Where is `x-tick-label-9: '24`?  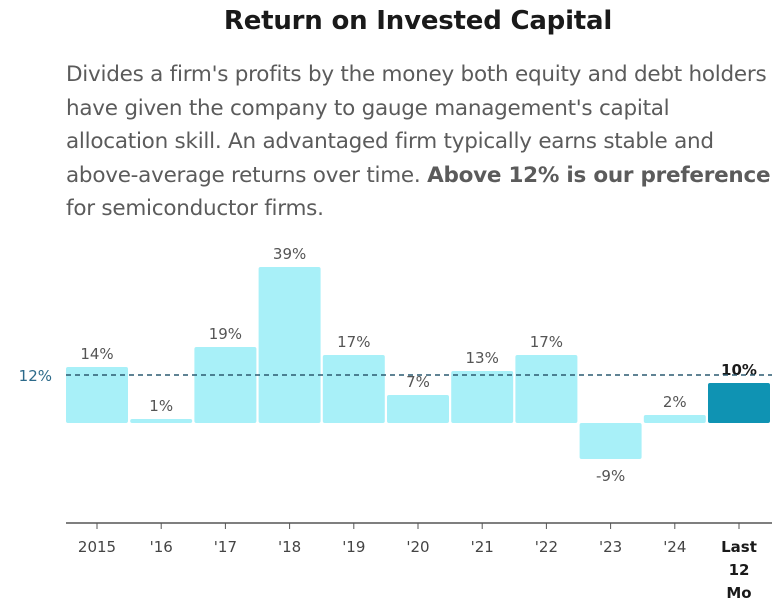
x-tick-label-9: '24 is located at coordinates (674, 547).